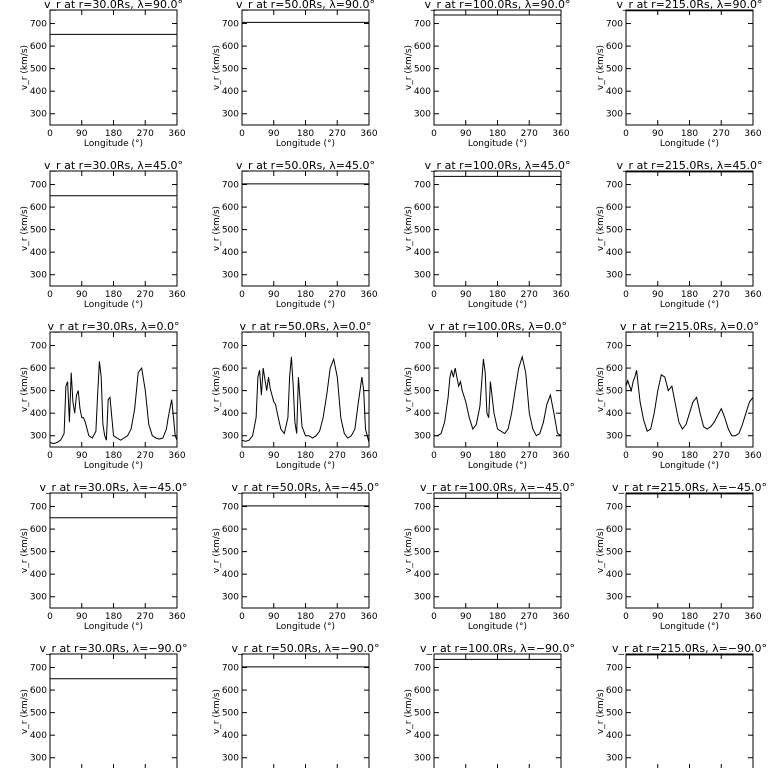 Image resolution: width=768 pixels, height=768 pixels. What do you see at coordinates (305, 487) in the screenshot?
I see `panel-title: v_r at r=50.0Rs, λ=−45.0°` at bounding box center [305, 487].